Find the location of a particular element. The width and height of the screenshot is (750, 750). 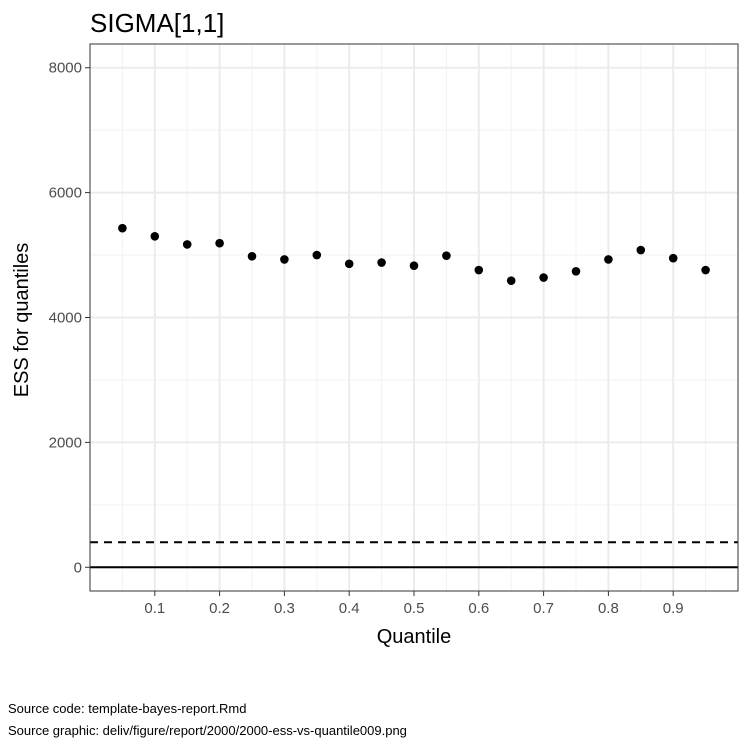

y-tick-label: 4000 is located at coordinates (65, 318).